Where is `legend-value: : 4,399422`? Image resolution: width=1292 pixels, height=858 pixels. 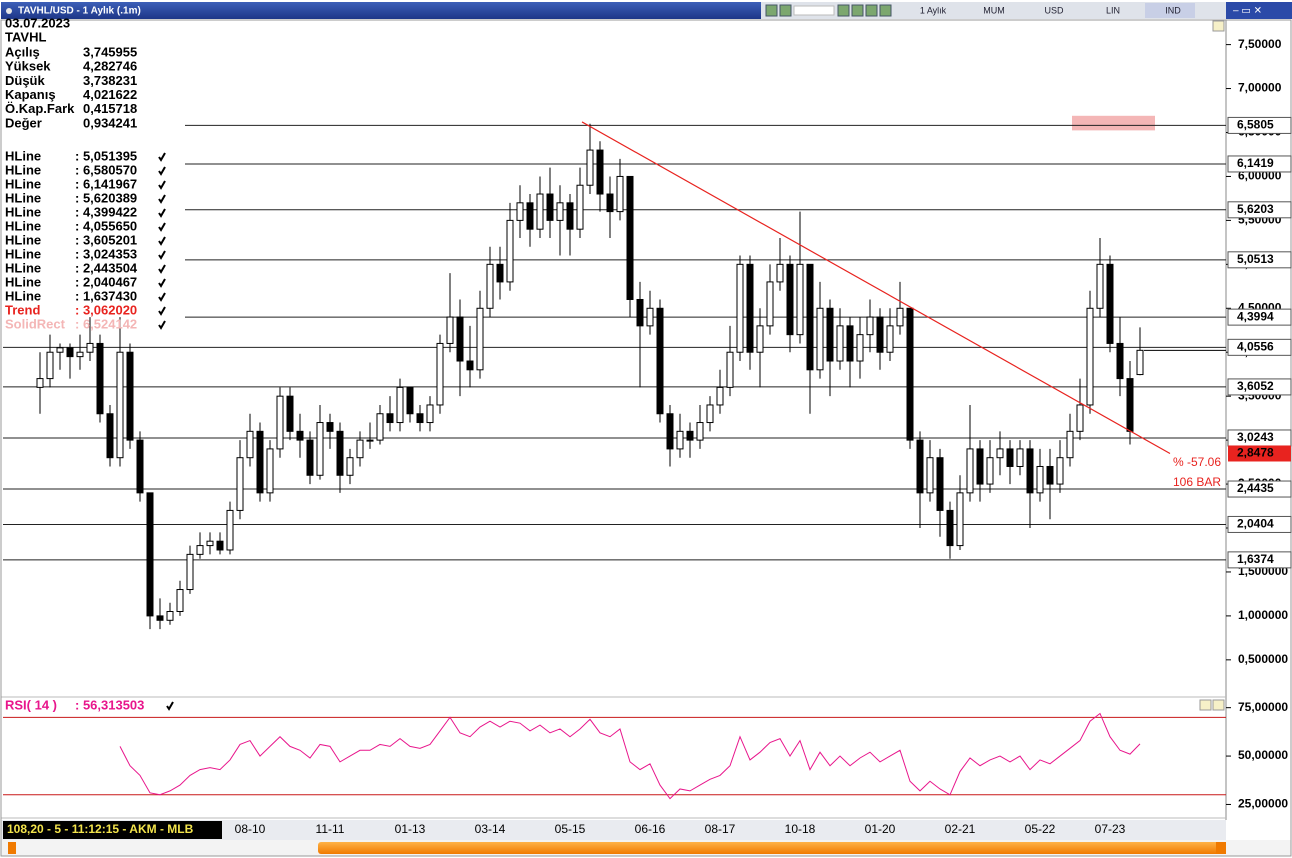 legend-value: : 4,399422 is located at coordinates (106, 211).